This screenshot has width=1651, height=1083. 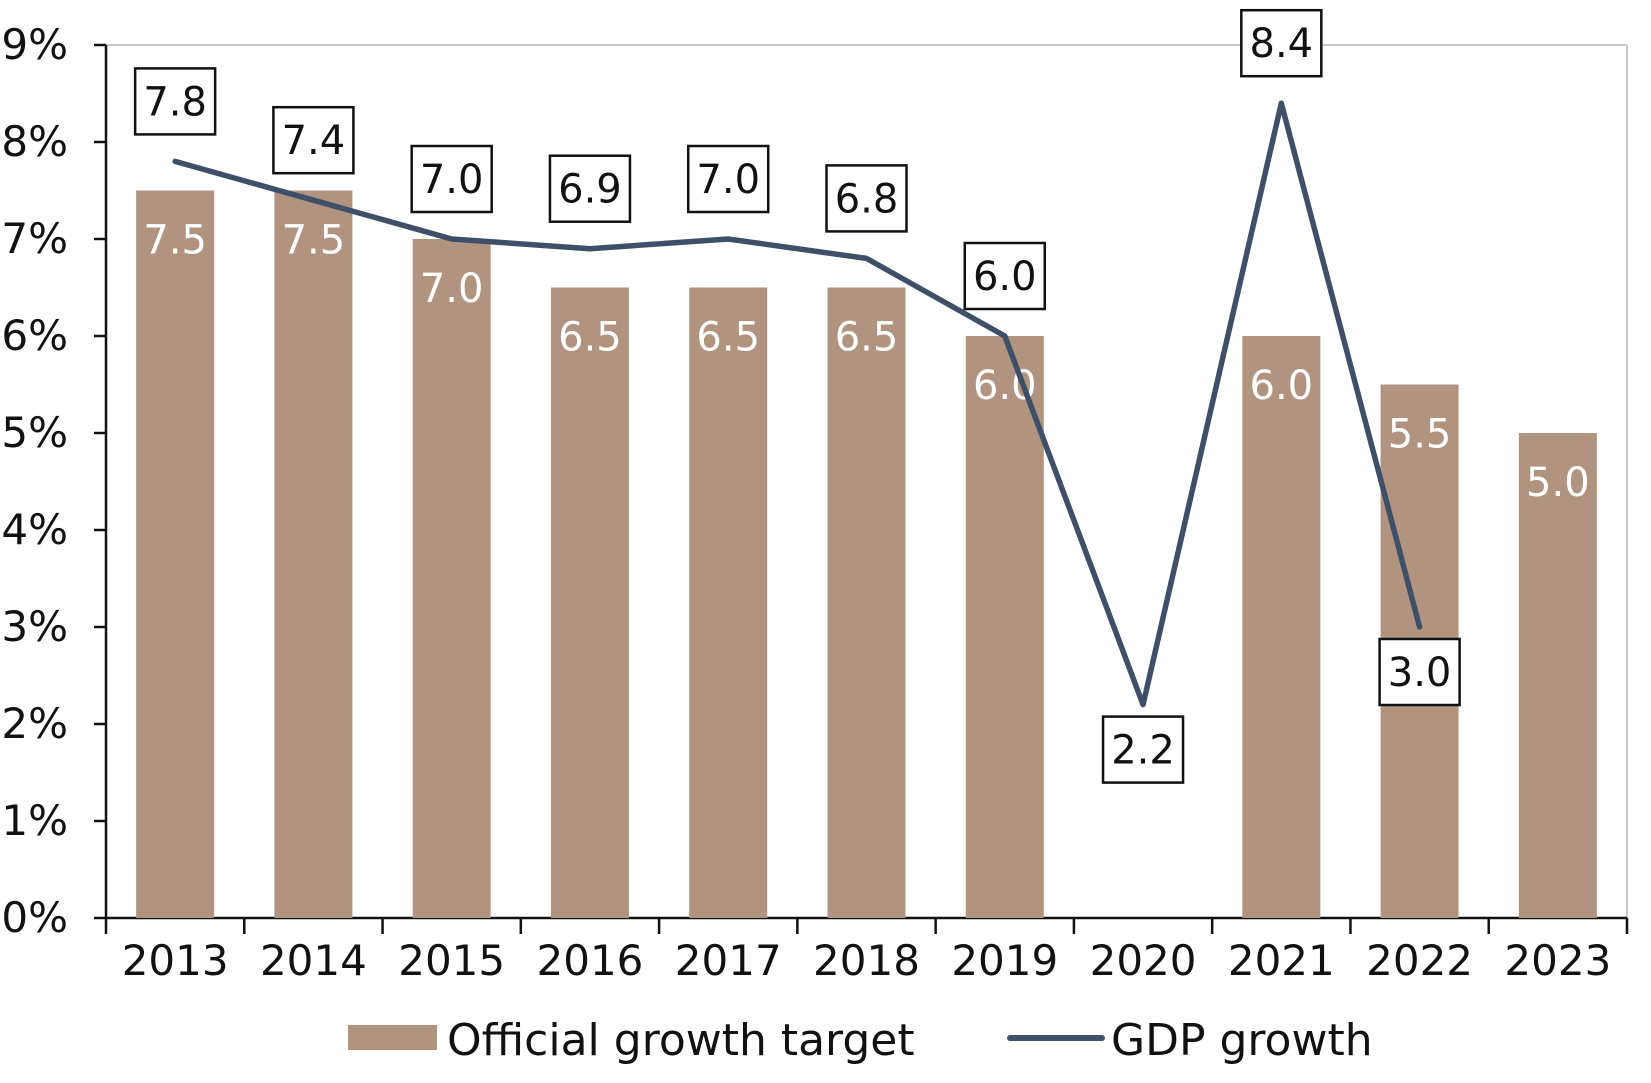 I want to click on line-data-label: 3.0, so click(x=1419, y=672).